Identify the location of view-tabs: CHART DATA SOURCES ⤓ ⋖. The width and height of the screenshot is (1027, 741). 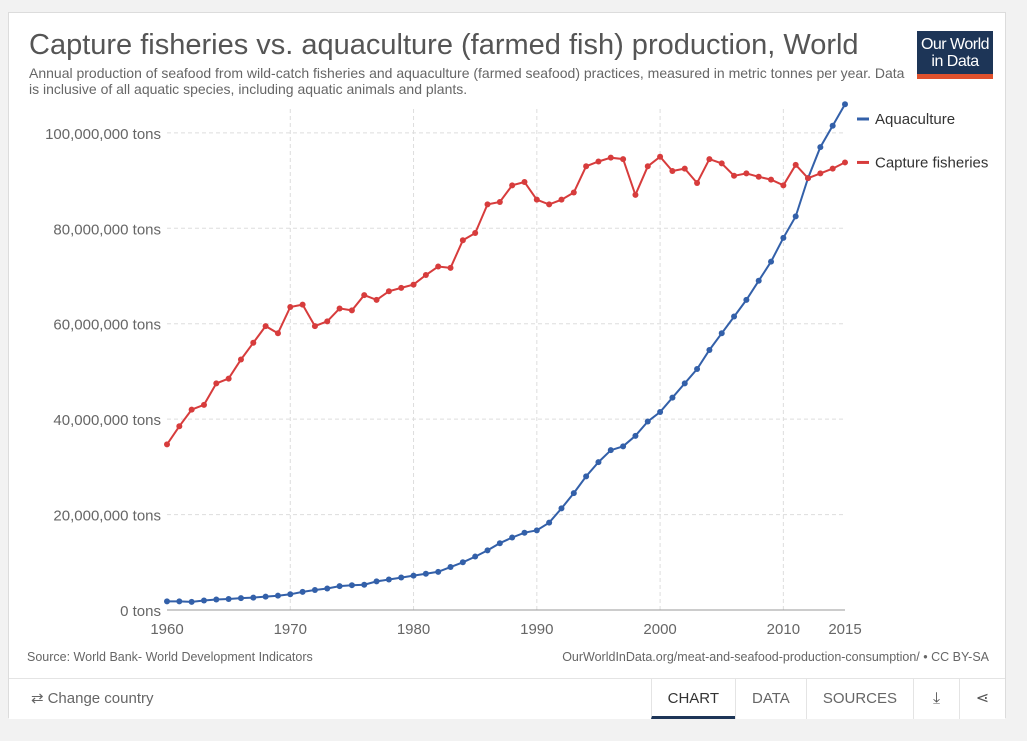
(827, 699).